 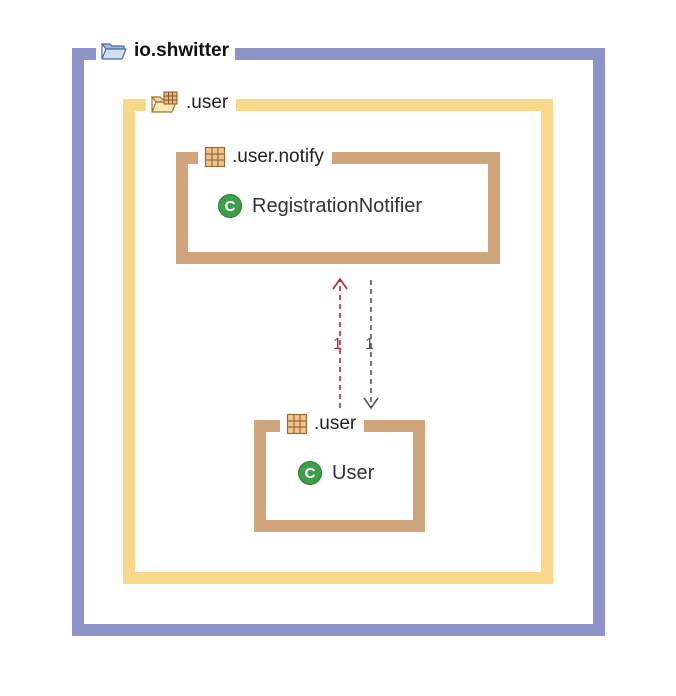 I want to click on package-label-user-inner: .user, so click(x=322, y=424).